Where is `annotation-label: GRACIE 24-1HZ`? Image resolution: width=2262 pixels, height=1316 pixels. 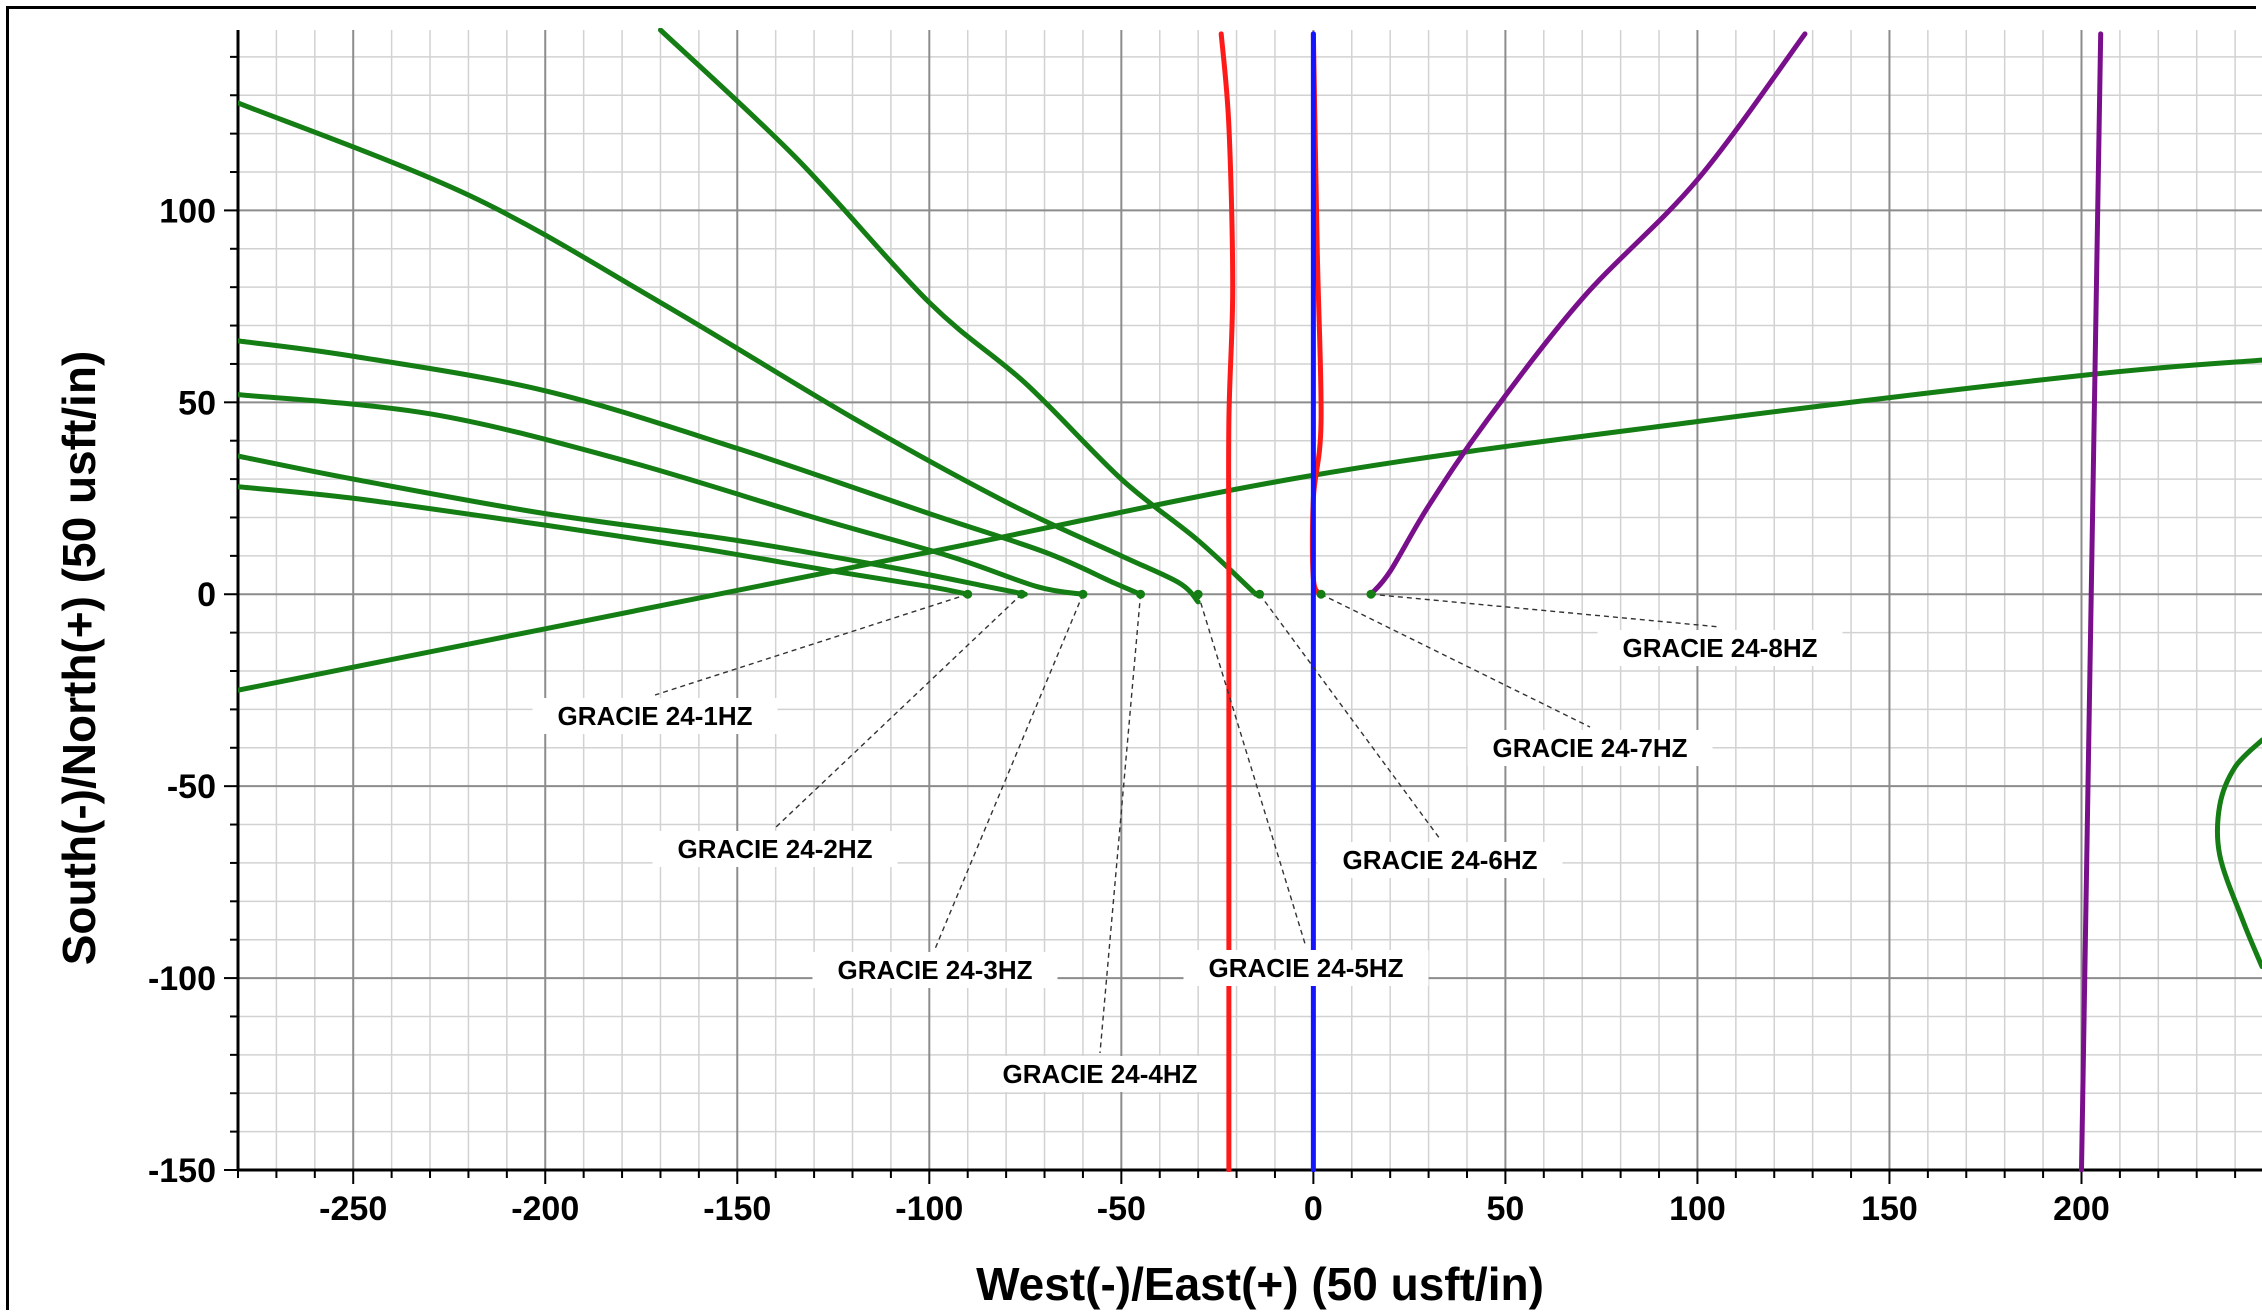
annotation-label: GRACIE 24-1HZ is located at coordinates (654, 716).